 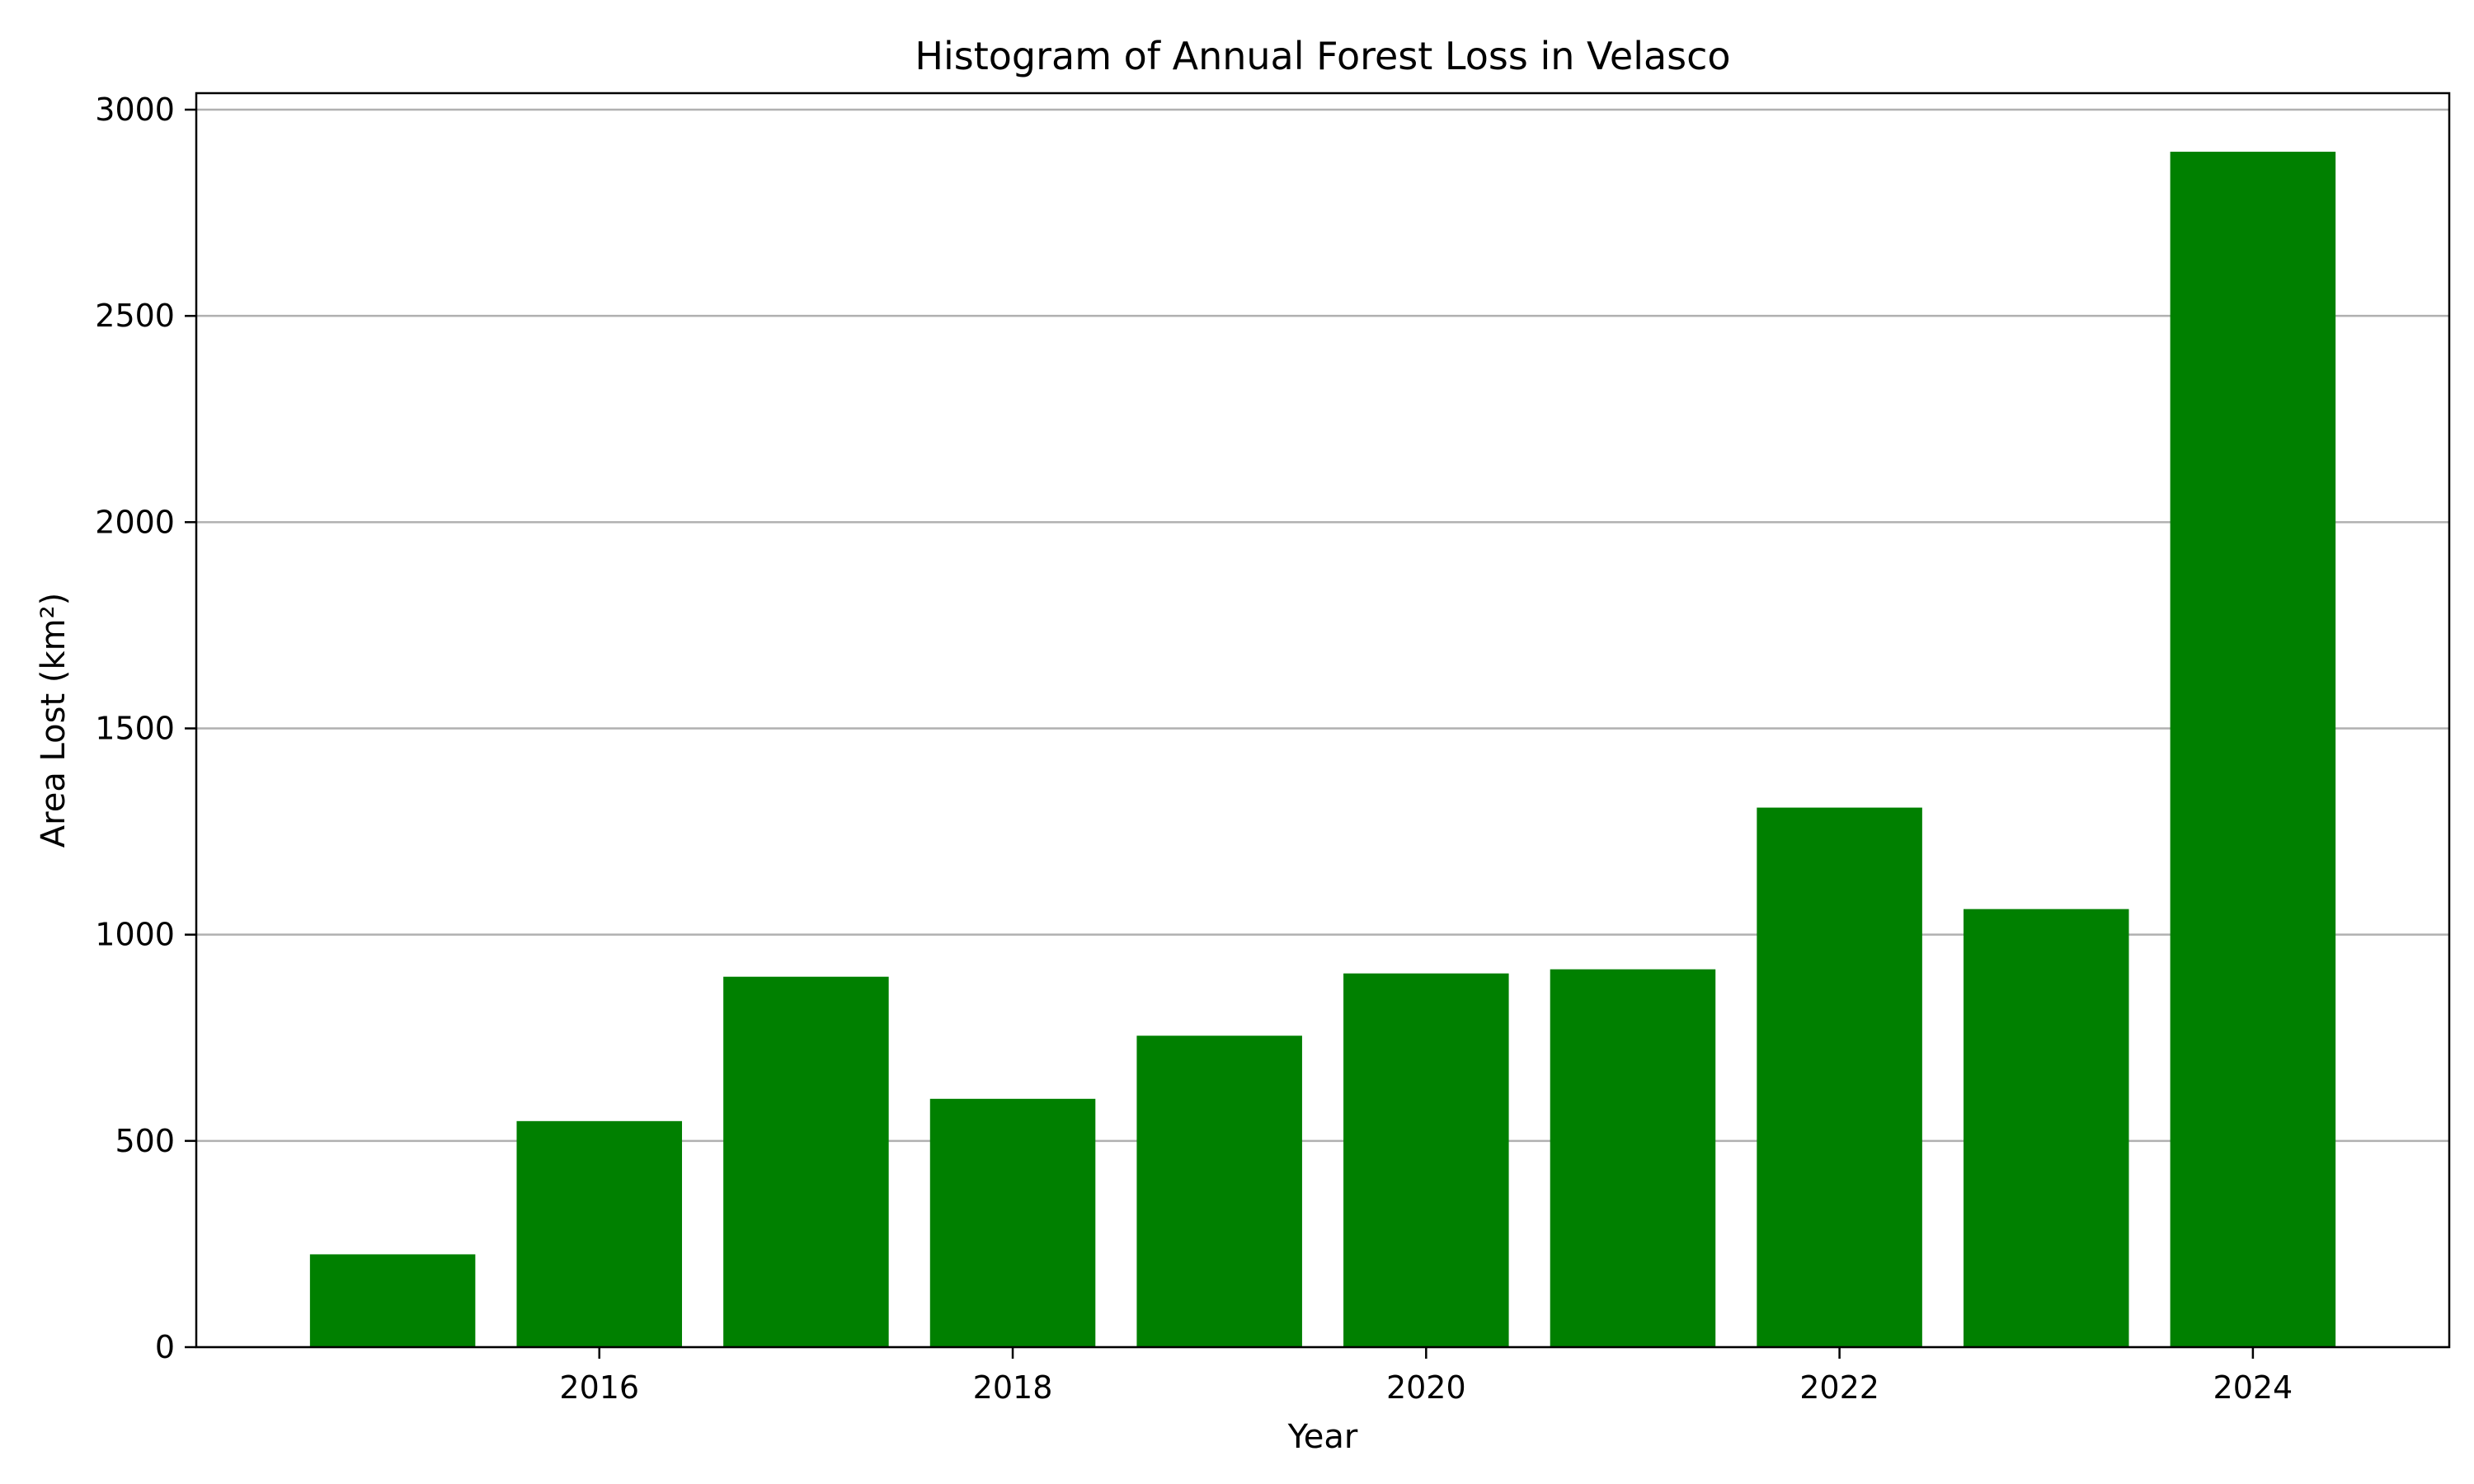 What do you see at coordinates (165, 1347) in the screenshot?
I see `y-tick-label: 0` at bounding box center [165, 1347].